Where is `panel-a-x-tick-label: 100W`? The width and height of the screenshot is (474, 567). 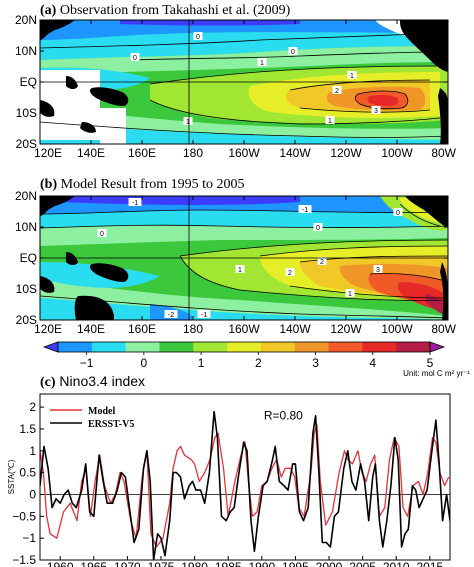 panel-a-x-tick-label: 100W is located at coordinates (397, 153).